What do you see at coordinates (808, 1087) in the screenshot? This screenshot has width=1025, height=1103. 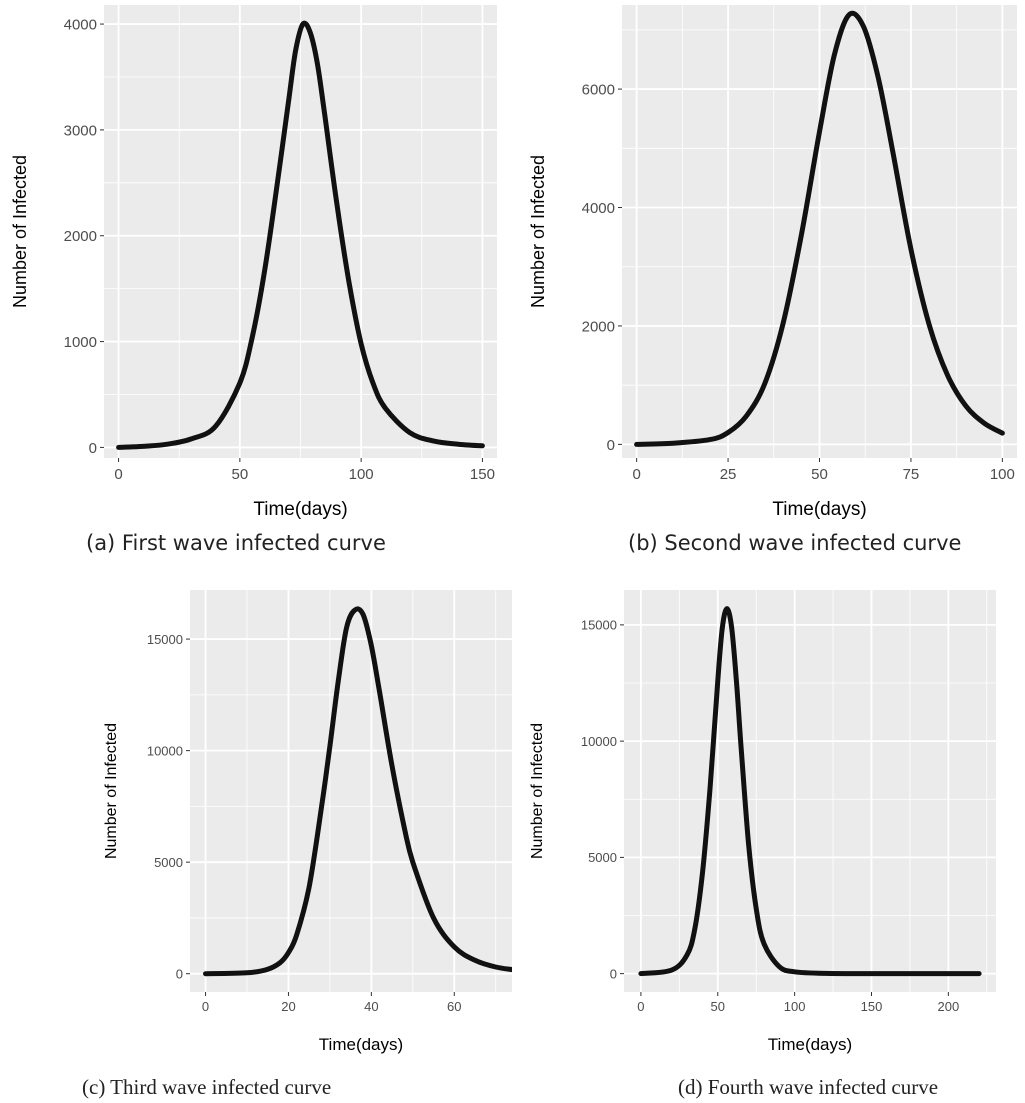 I see `caption-d: (d) Fourth wave infected curve` at bounding box center [808, 1087].